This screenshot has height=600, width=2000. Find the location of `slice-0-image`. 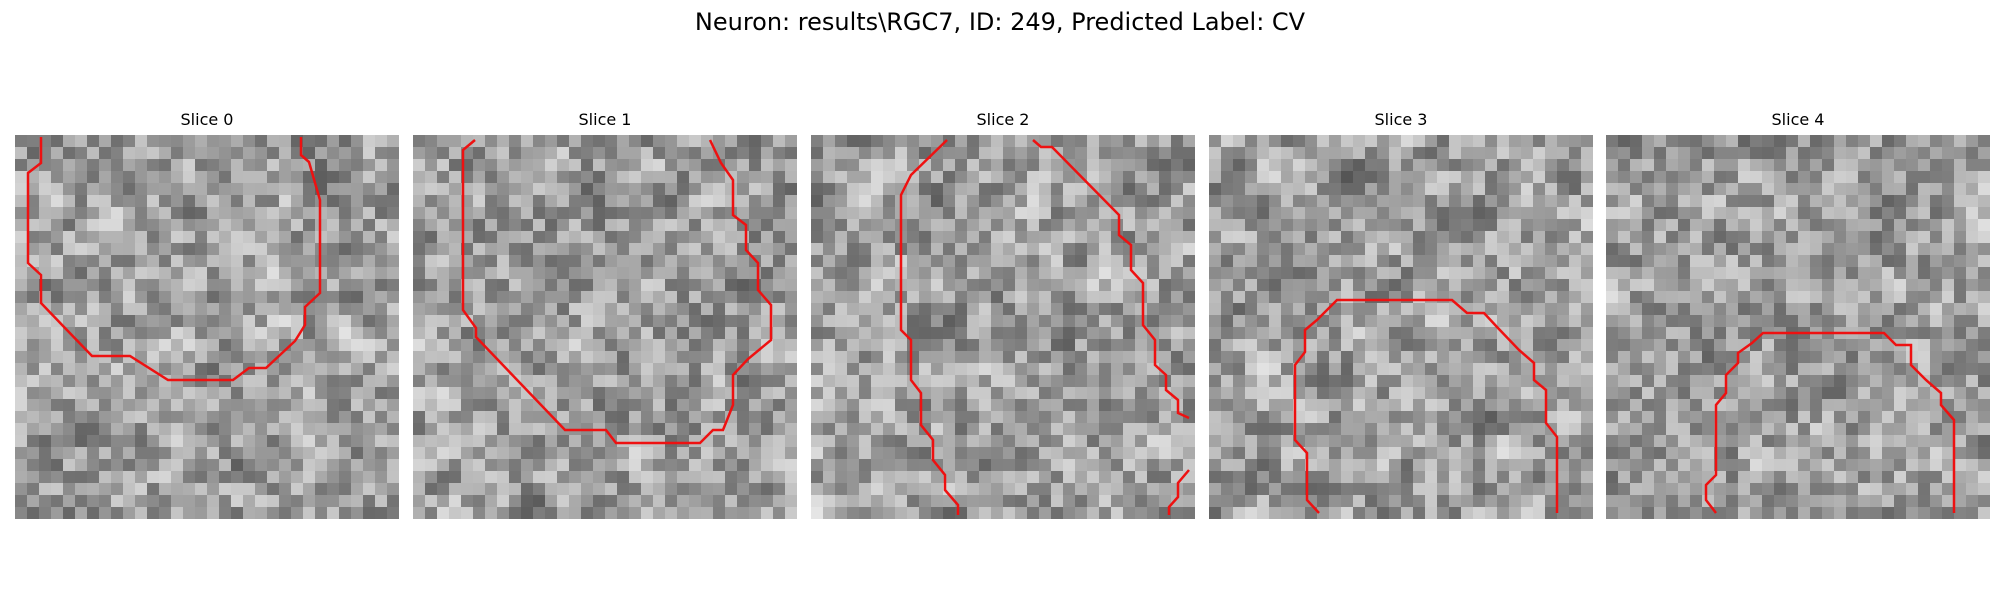

slice-0-image is located at coordinates (207, 327).